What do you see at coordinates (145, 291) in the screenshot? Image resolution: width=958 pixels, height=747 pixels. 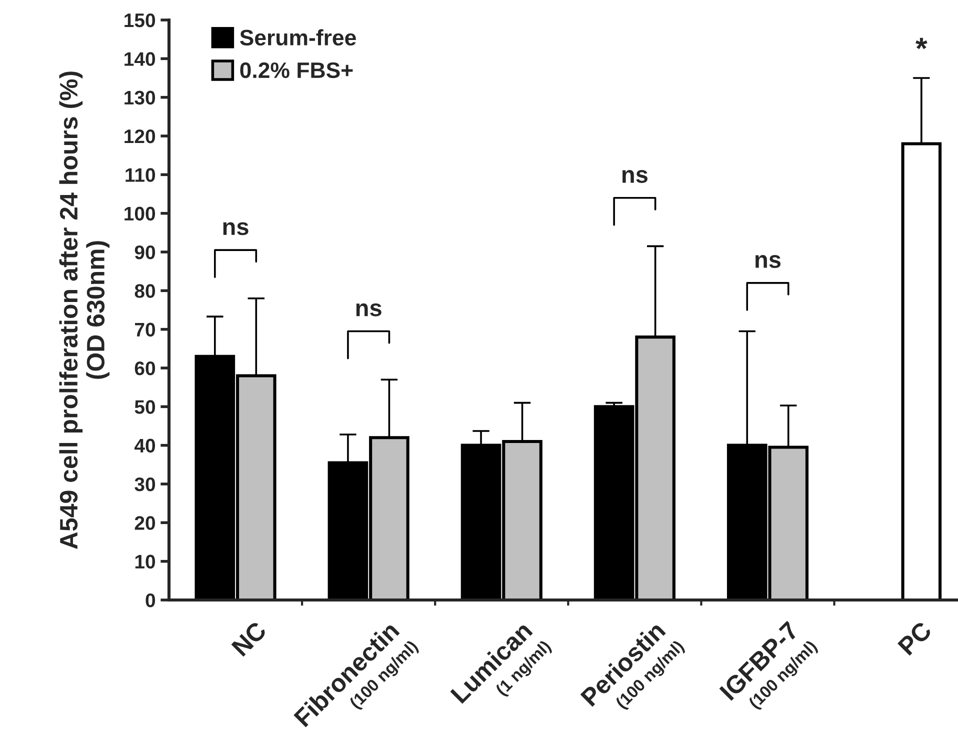 I see `y-tick-label: 80` at bounding box center [145, 291].